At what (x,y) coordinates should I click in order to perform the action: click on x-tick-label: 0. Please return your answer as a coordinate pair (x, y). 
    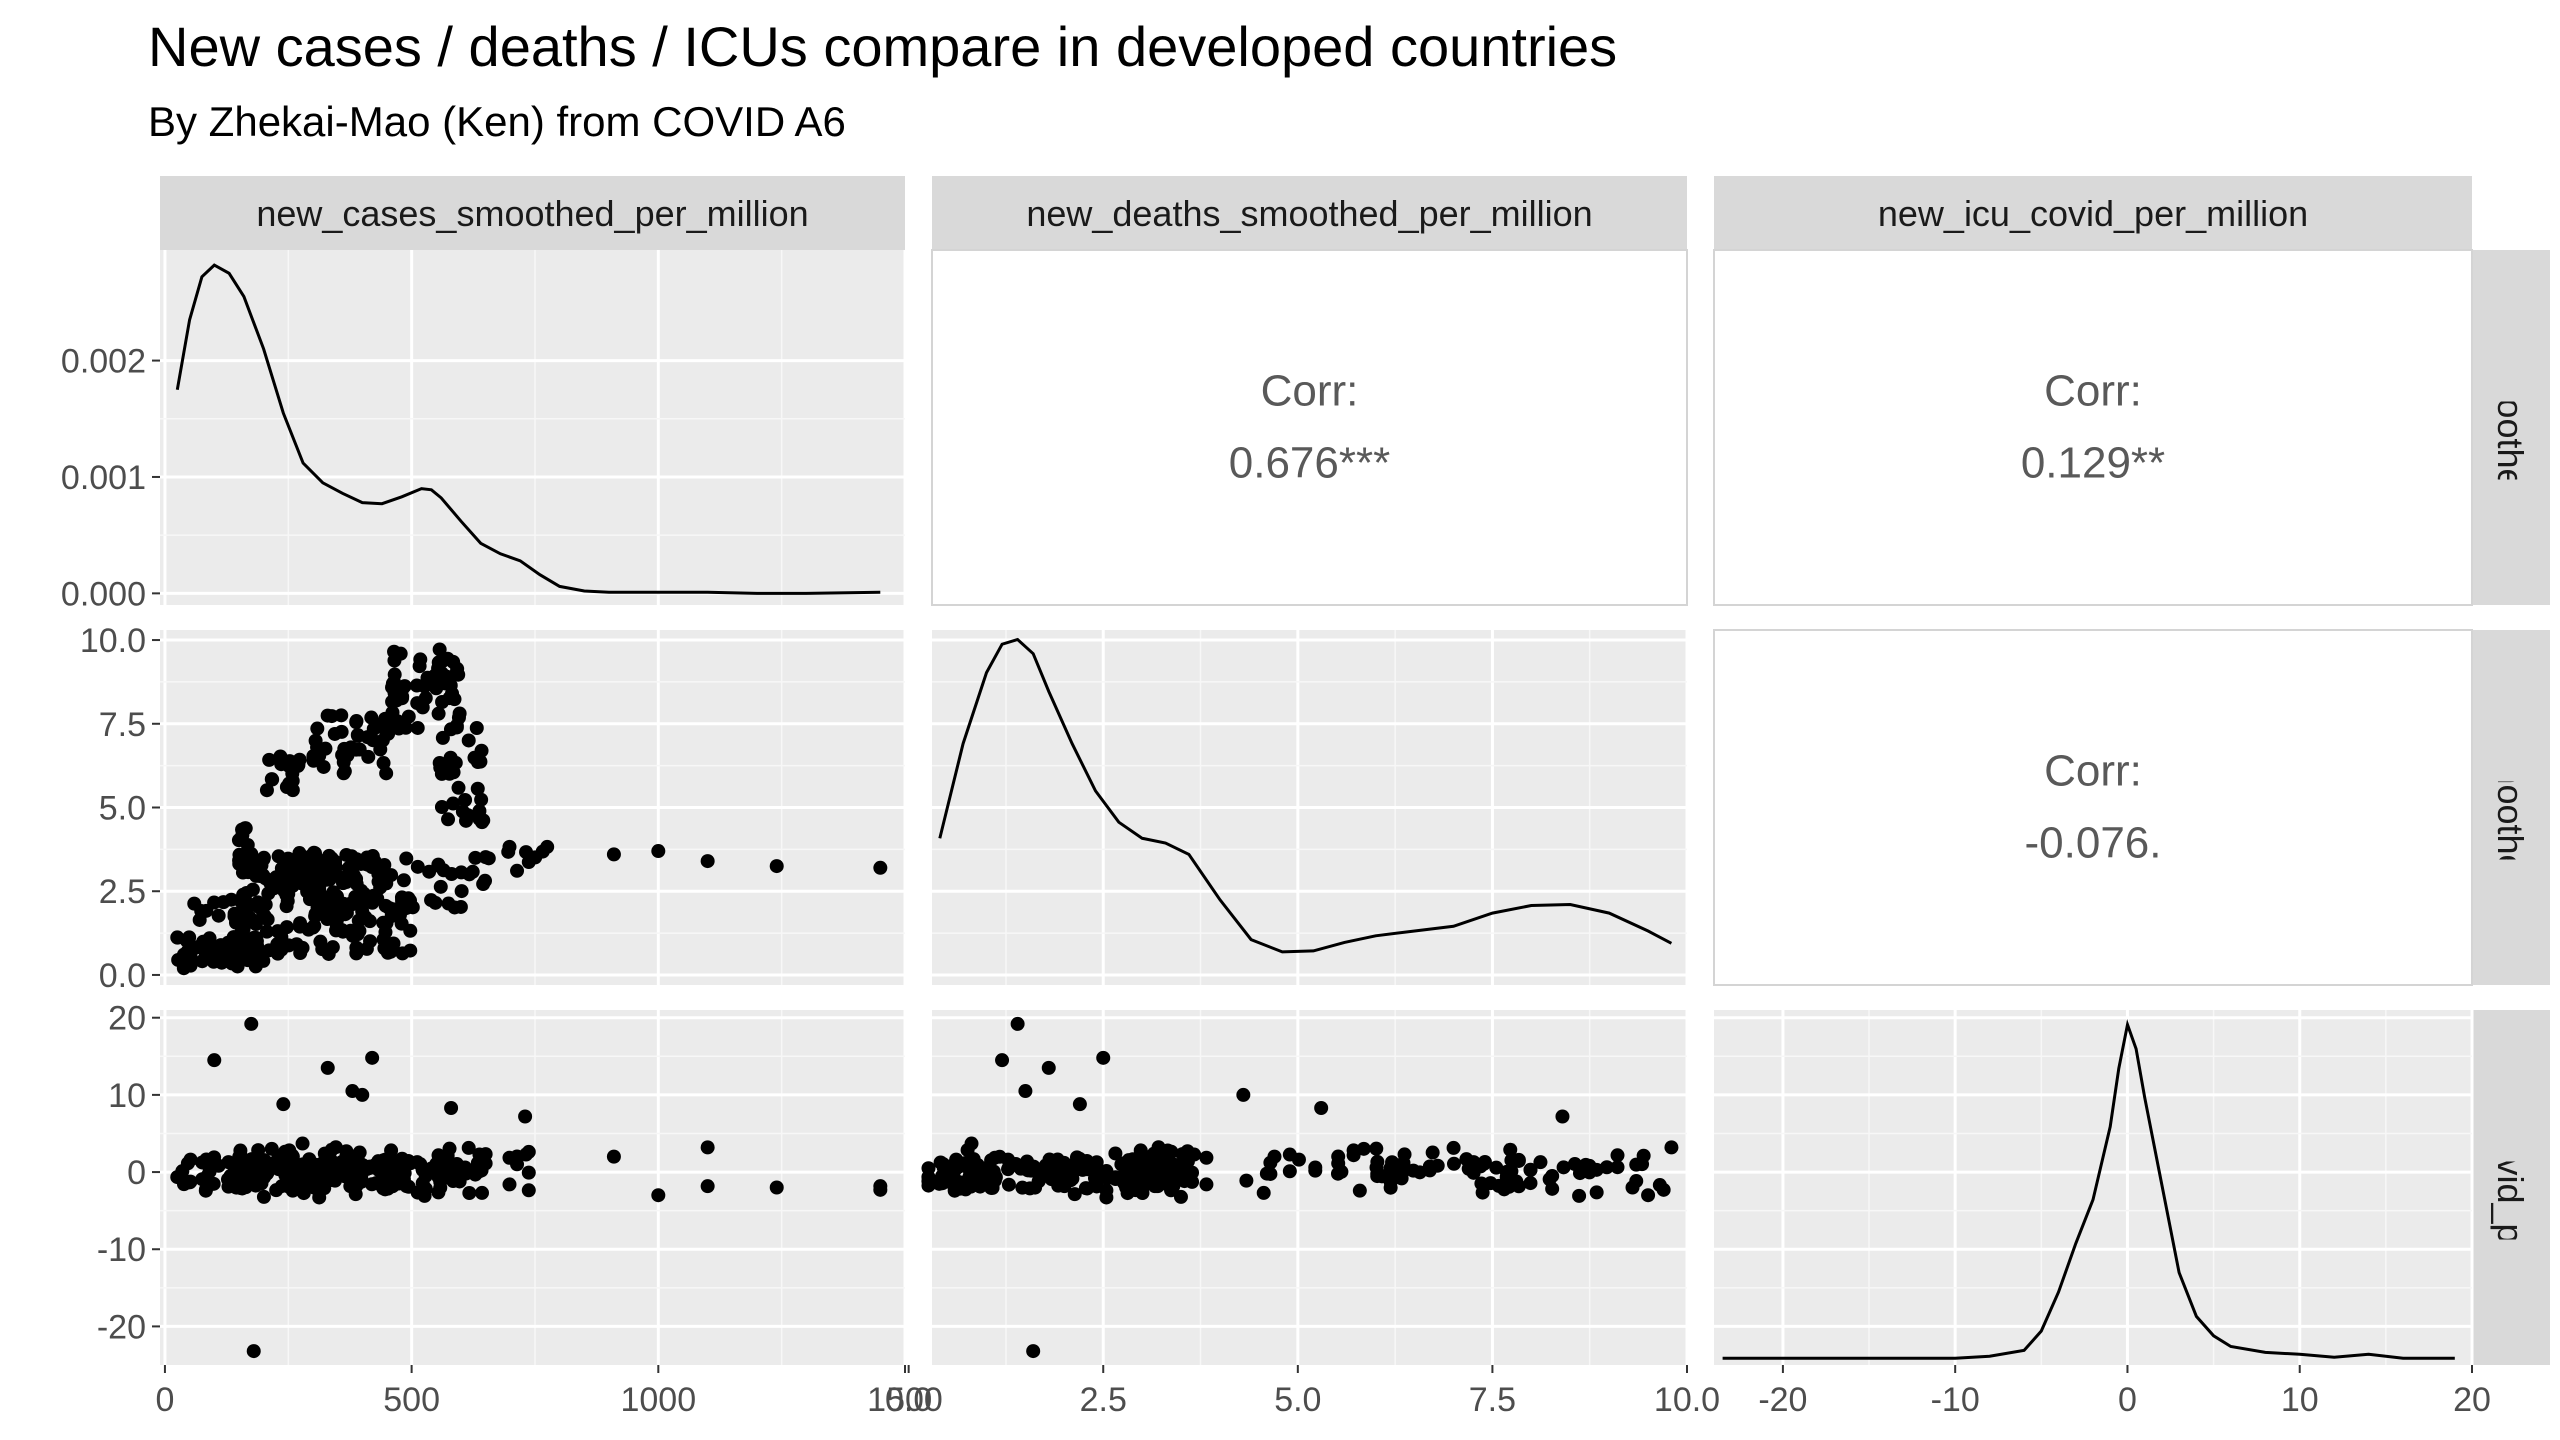
    Looking at the image, I should click on (2127, 1400).